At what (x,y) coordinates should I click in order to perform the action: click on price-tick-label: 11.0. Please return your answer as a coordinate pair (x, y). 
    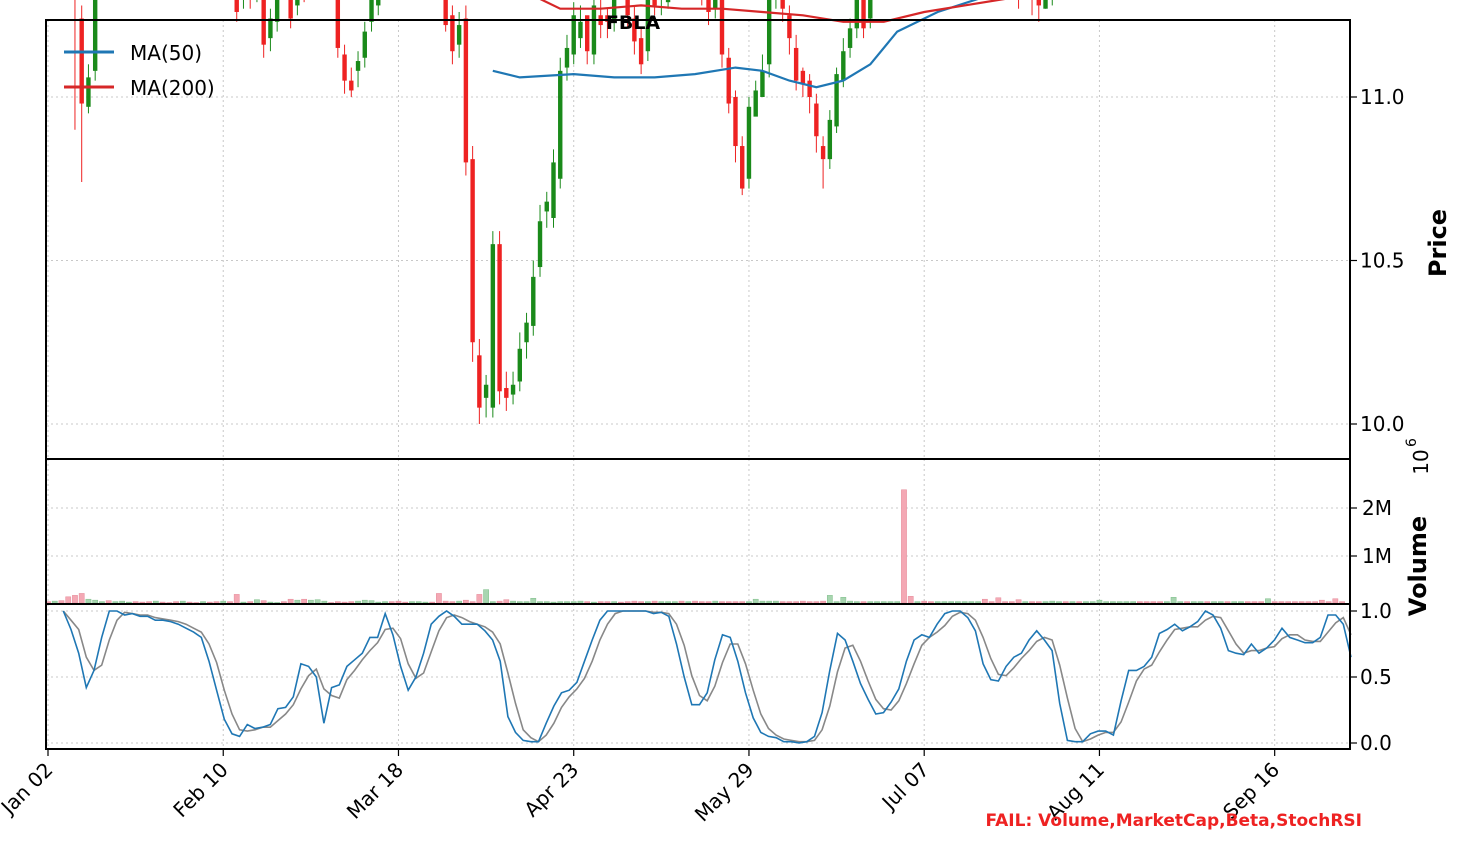
    Looking at the image, I should click on (1382, 97).